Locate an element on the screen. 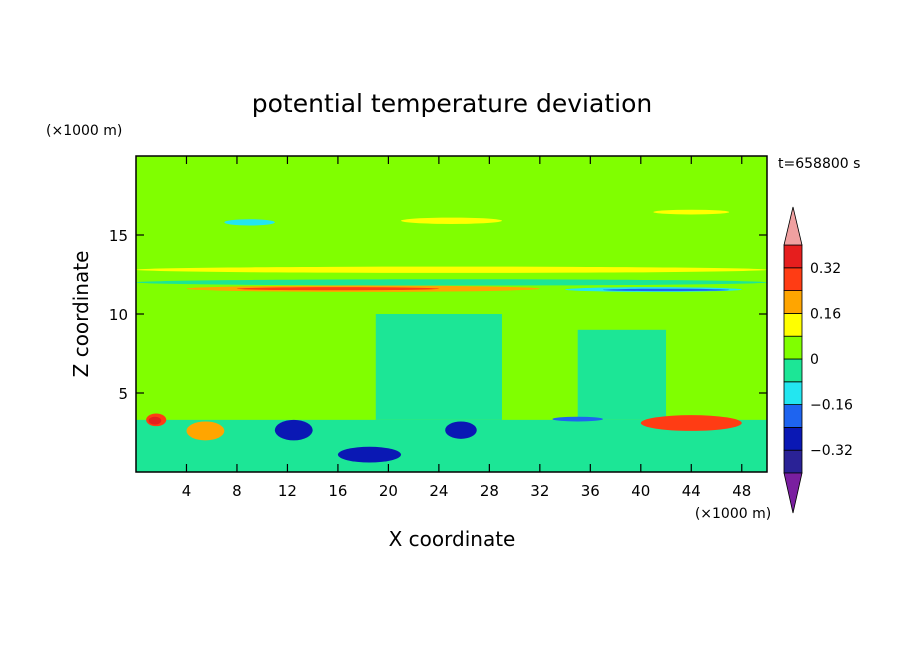 This screenshot has width=904, height=654. x-tick-label: 28 is located at coordinates (489, 491).